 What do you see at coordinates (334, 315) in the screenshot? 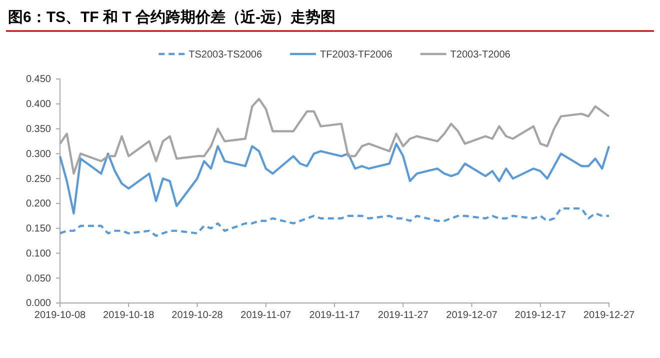
I see `x-tick-label: 2019-11-17` at bounding box center [334, 315].